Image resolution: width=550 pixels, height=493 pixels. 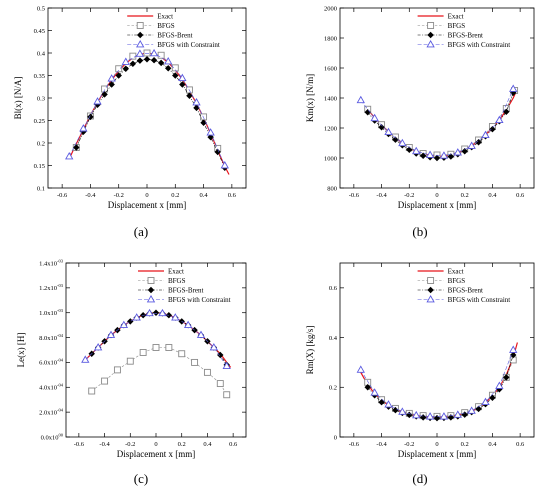 What do you see at coordinates (51, 411) in the screenshot?
I see `y-tick-label: 2.0x10-04` at bounding box center [51, 411].